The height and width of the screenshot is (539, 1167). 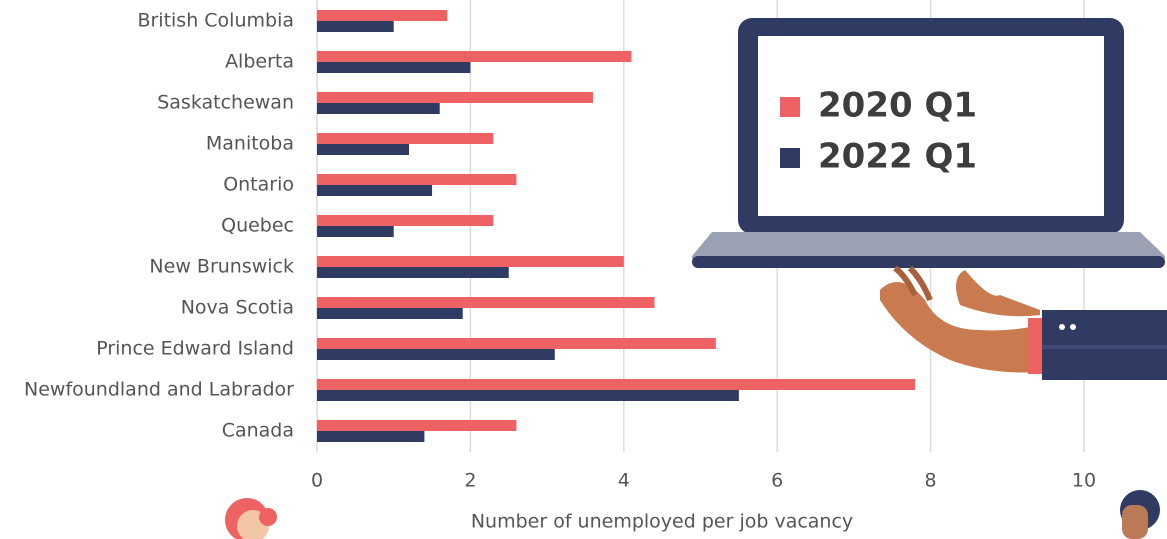 I want to click on y-tick-label: Newfoundland and Labrador, so click(x=159, y=390).